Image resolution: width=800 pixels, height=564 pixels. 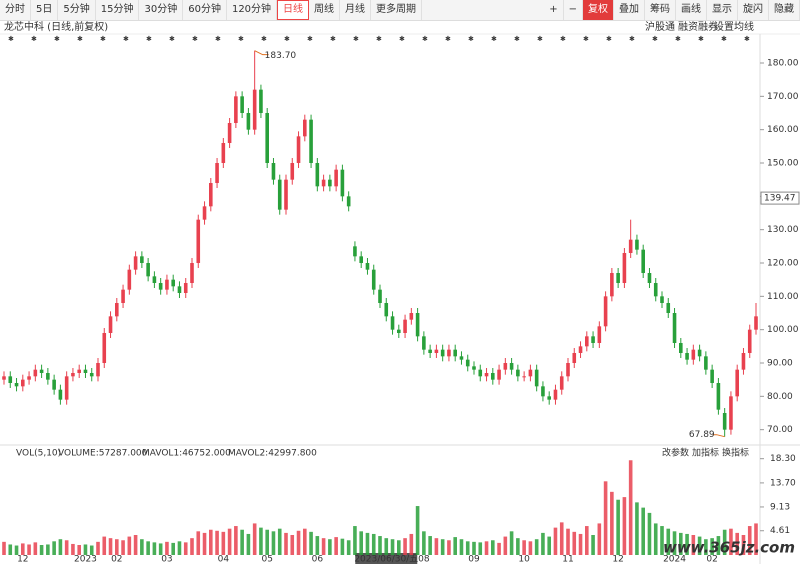 What do you see at coordinates (783, 97) in the screenshot?
I see `y-tick-label: 170.00` at bounding box center [783, 97].